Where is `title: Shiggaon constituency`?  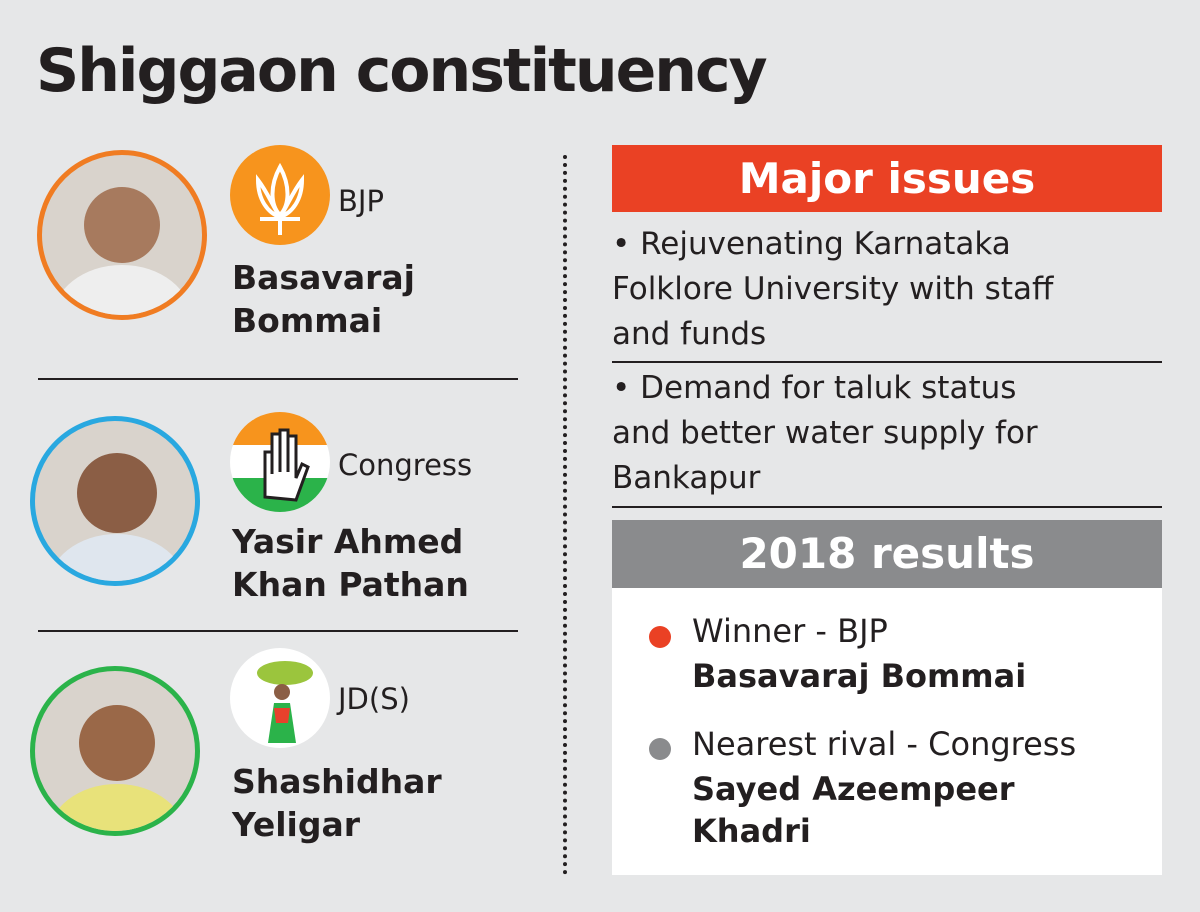 title: Shiggaon constituency is located at coordinates (402, 71).